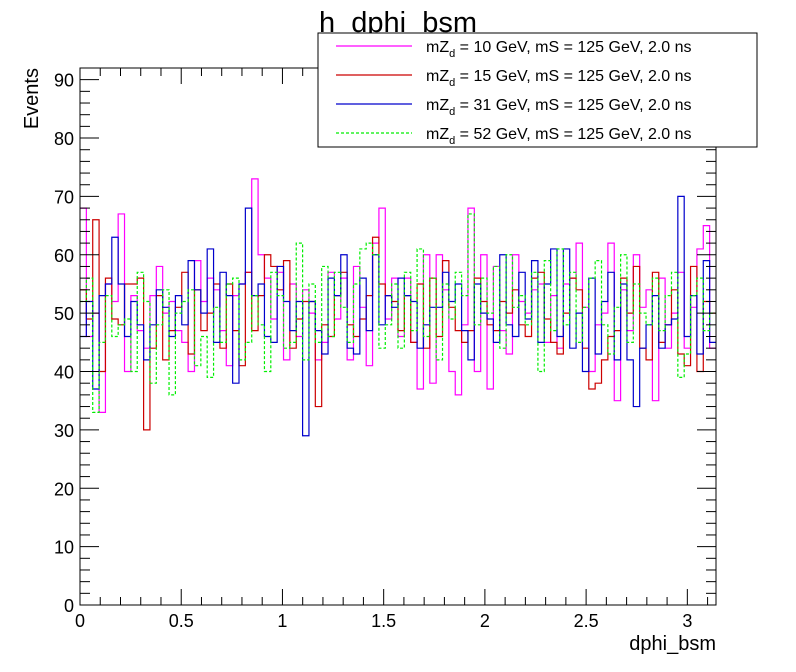 Image resolution: width=796 pixels, height=672 pixels. I want to click on y-tick-label: 20, so click(64, 489).